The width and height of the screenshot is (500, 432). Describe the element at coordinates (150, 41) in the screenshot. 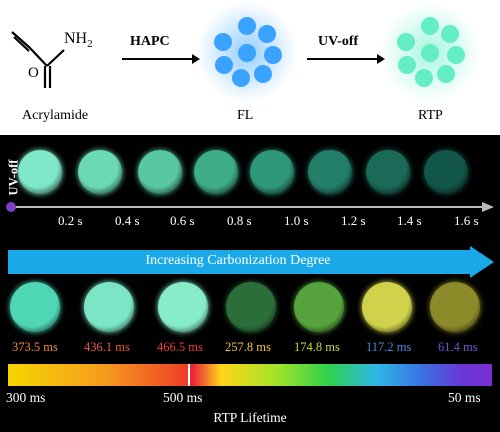

I see `step1-label: HAPC` at that location.